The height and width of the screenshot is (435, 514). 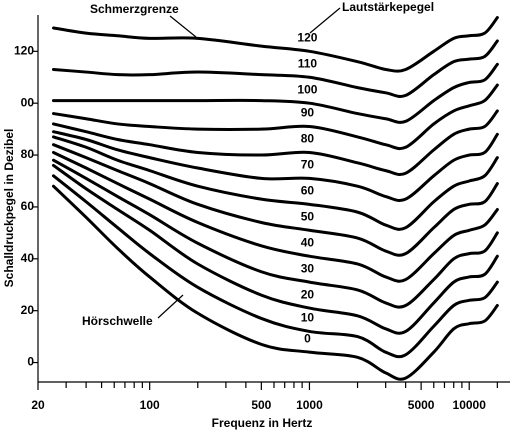 I want to click on annotation: Lautstärkepegel, so click(x=388, y=7).